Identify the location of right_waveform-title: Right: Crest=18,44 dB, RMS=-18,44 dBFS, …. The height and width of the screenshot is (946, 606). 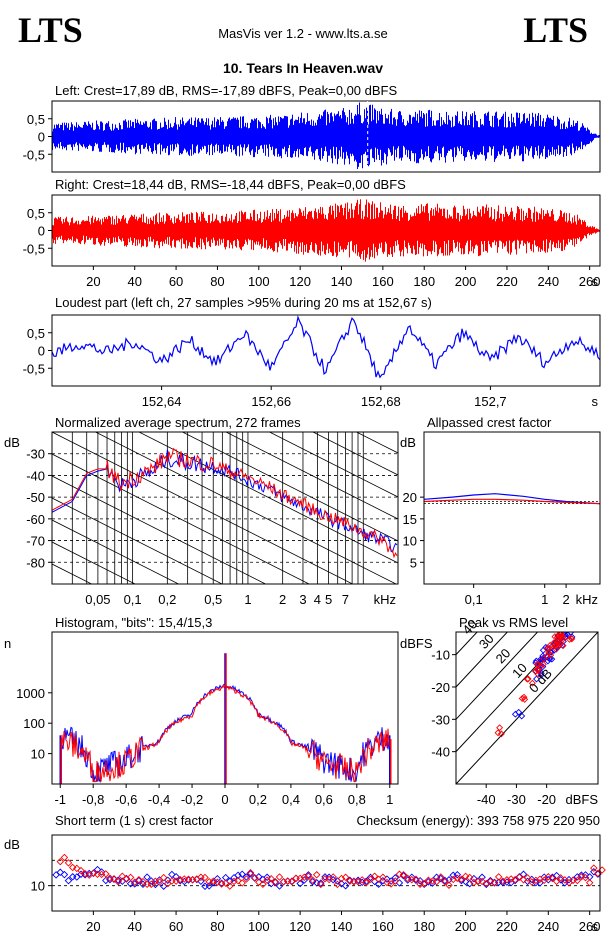
(230, 184).